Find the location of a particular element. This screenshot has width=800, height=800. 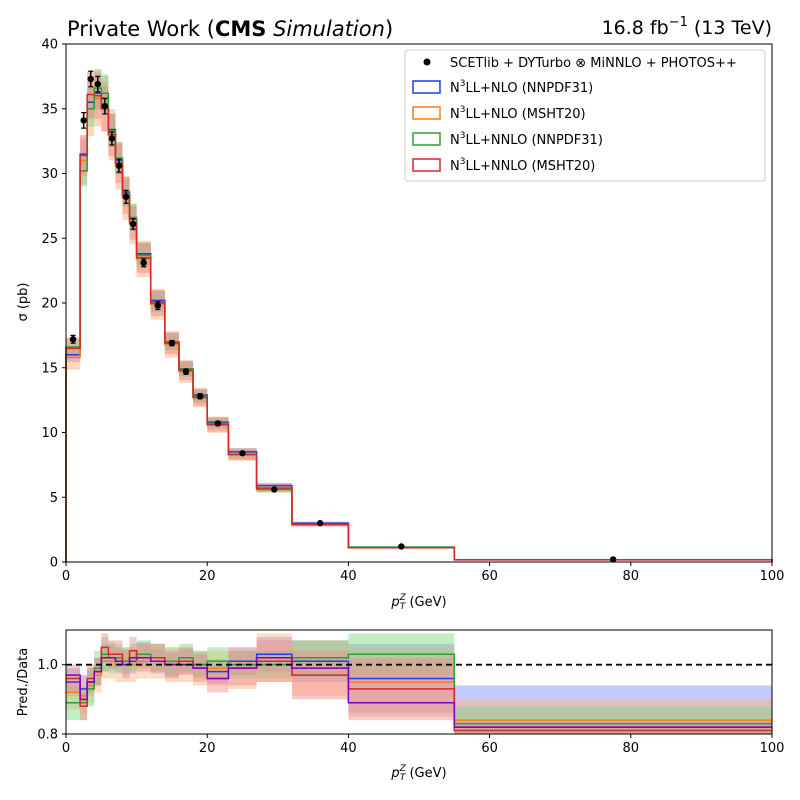

header-simulation: Simulation is located at coordinates (329, 29).